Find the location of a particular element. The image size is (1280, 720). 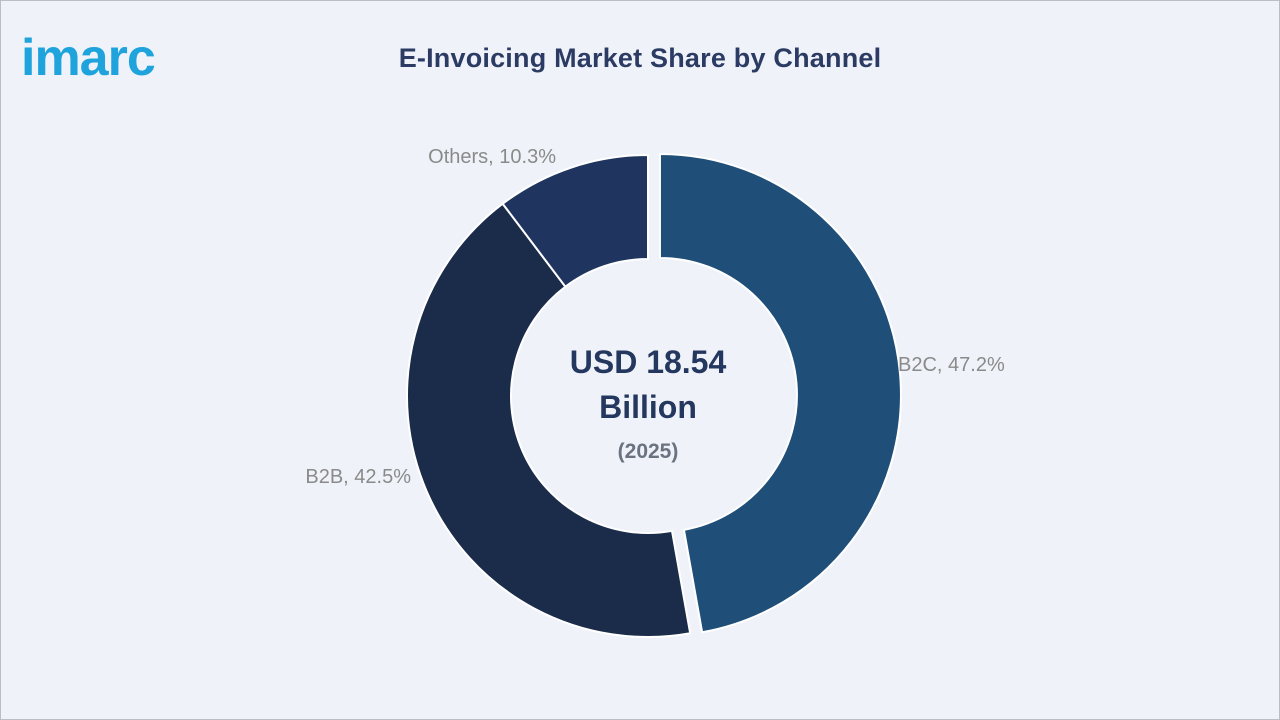

slice-b2b is located at coordinates (549, 420).